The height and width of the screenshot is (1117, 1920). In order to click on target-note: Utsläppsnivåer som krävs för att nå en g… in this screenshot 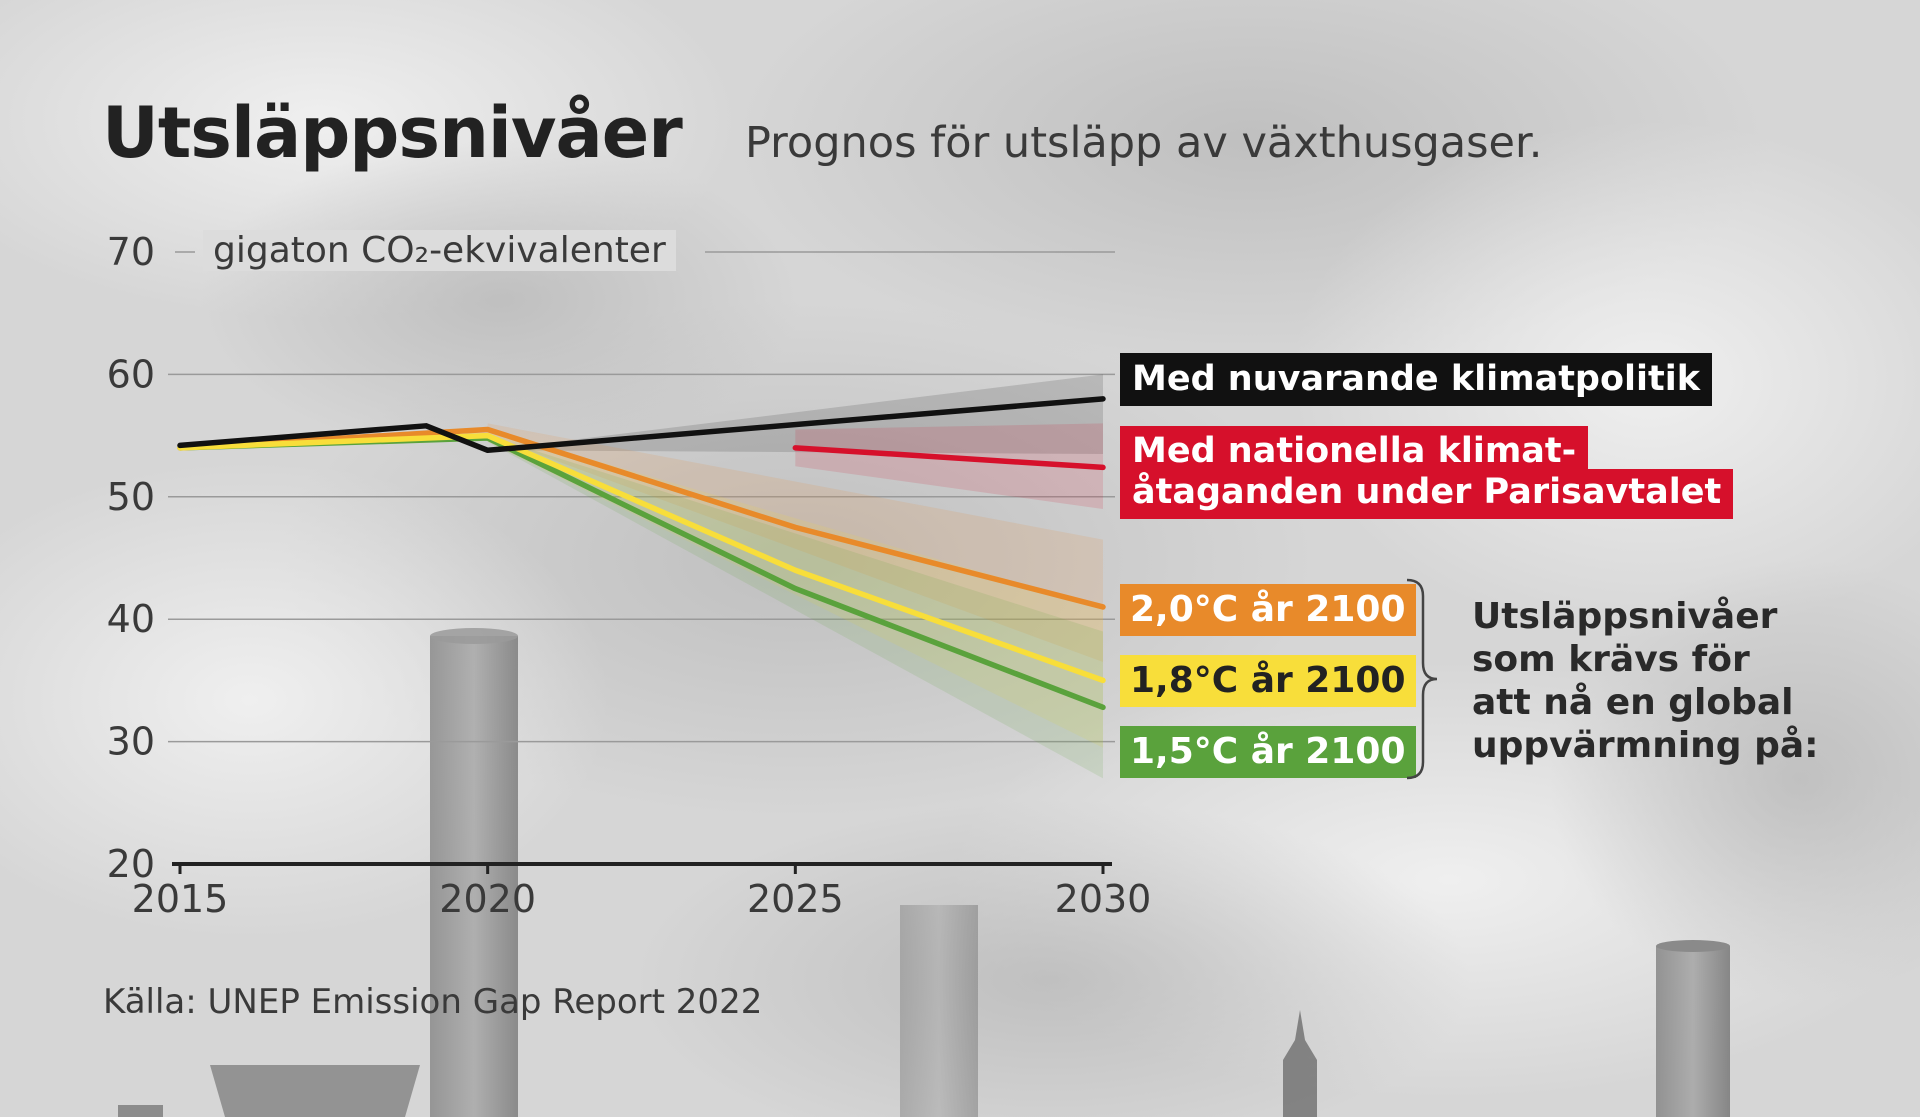, I will do `click(1682, 681)`.